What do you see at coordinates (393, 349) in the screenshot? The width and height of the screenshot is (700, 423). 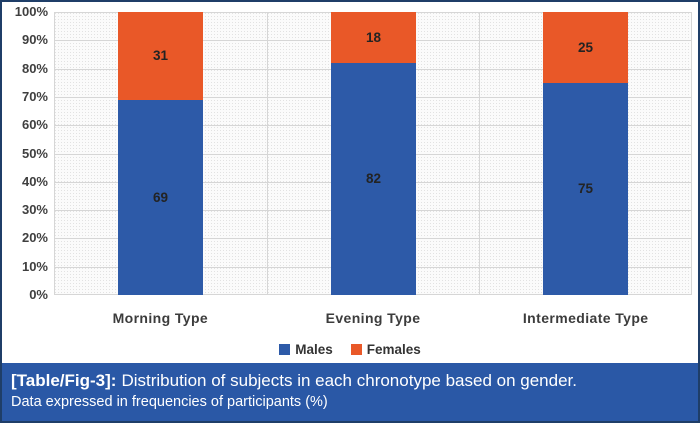 I see `legend-label-females: Females` at bounding box center [393, 349].